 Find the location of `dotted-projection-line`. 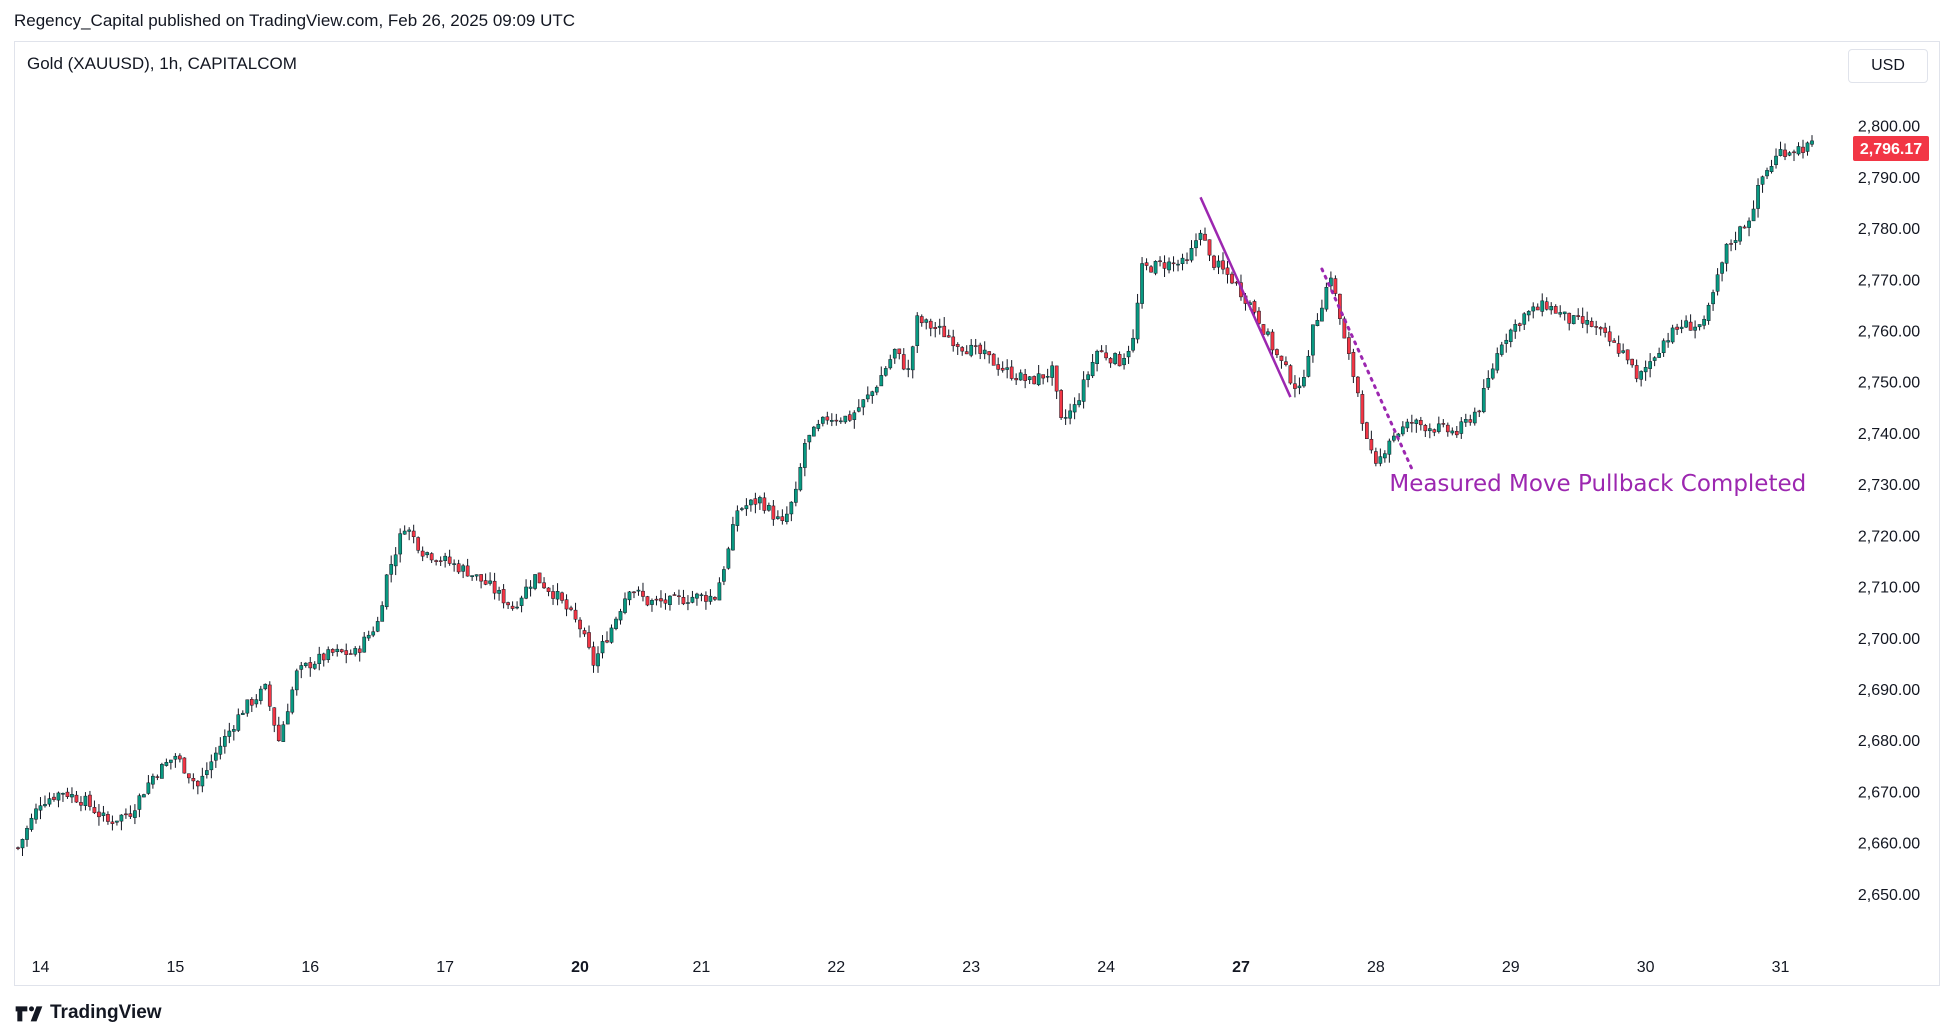

dotted-projection-line is located at coordinates (1367, 369).